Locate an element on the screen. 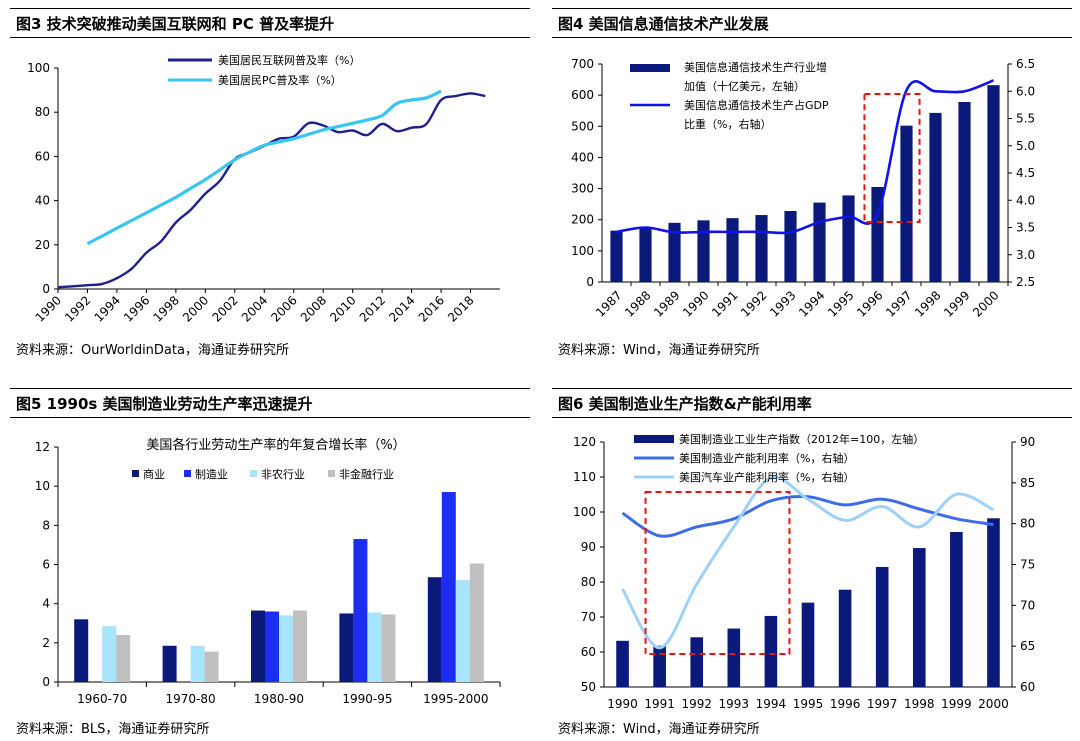 Image resolution: width=1080 pixels, height=741 pixels. y2-tick-label: 3.5 is located at coordinates (1025, 228).